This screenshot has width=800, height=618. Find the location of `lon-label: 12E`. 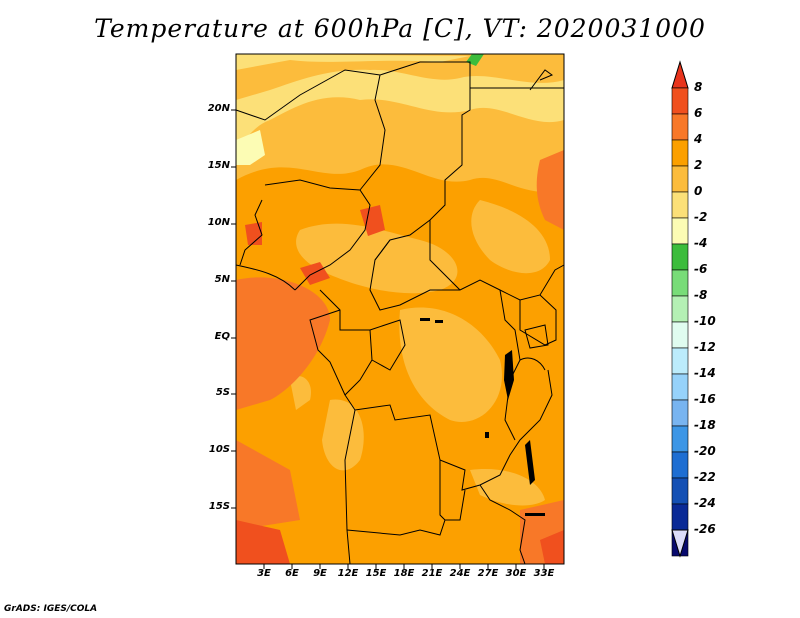

lon-label: 12E is located at coordinates (348, 573).